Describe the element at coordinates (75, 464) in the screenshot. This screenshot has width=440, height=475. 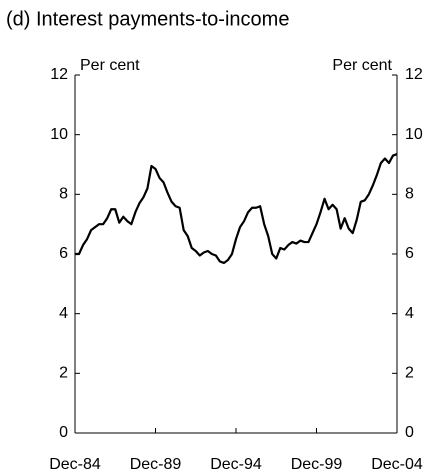
I see `x-tick-label: Dec-84` at that location.